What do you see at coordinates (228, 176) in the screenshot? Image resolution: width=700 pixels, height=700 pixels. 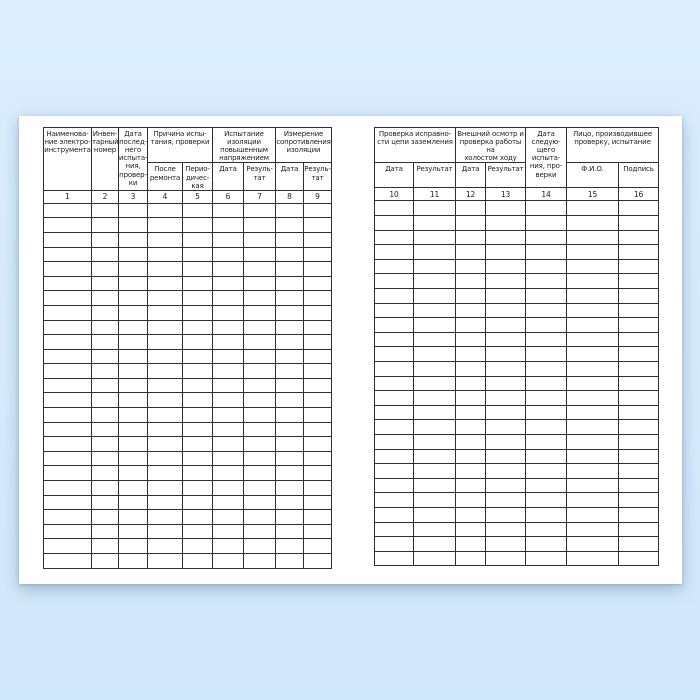 I see `header-insulation-date: Дата` at bounding box center [228, 176].